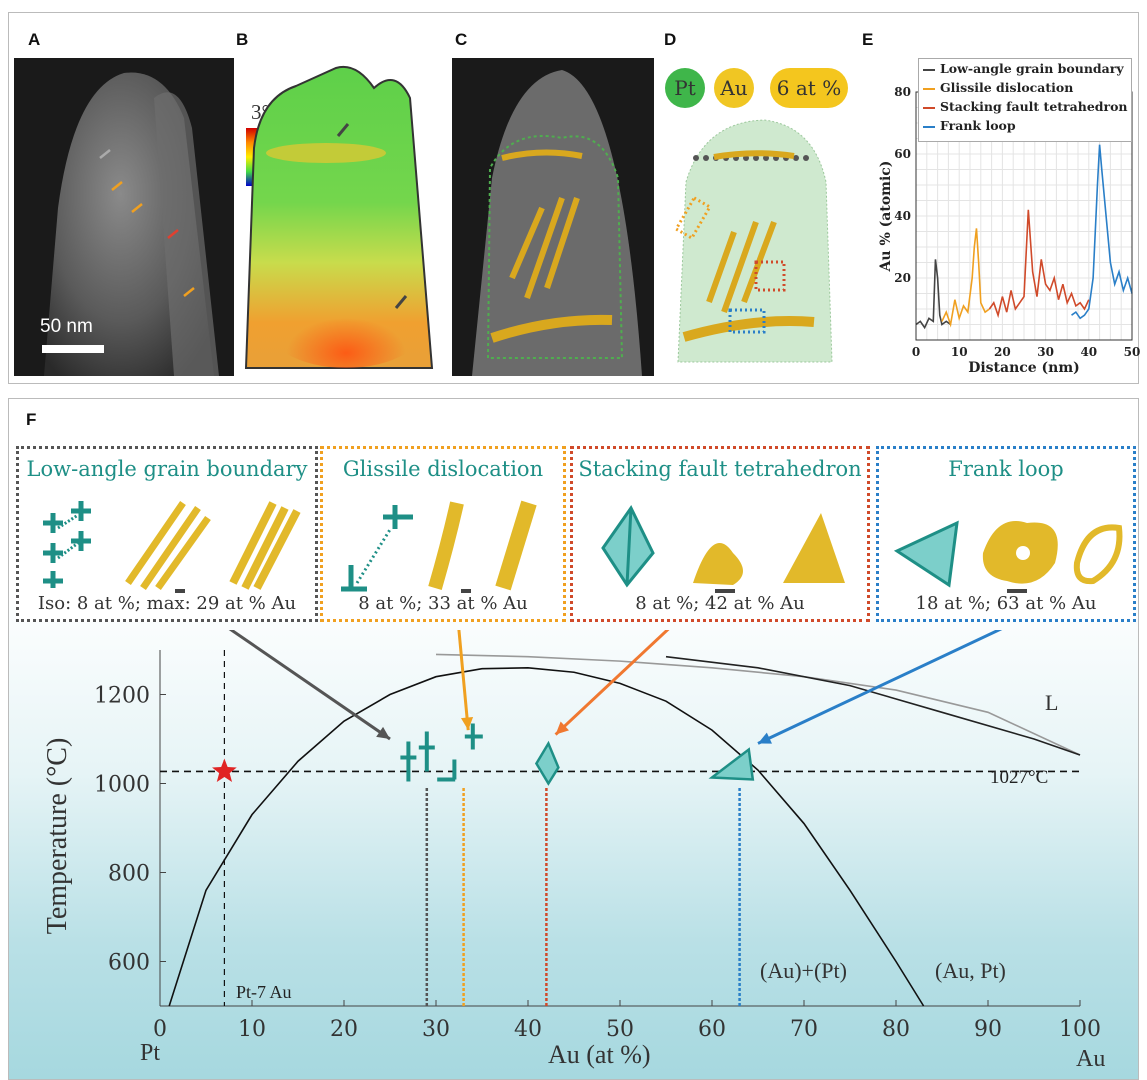 The width and height of the screenshot is (1147, 1080). I want to click on glissile-illustration, so click(439, 546).